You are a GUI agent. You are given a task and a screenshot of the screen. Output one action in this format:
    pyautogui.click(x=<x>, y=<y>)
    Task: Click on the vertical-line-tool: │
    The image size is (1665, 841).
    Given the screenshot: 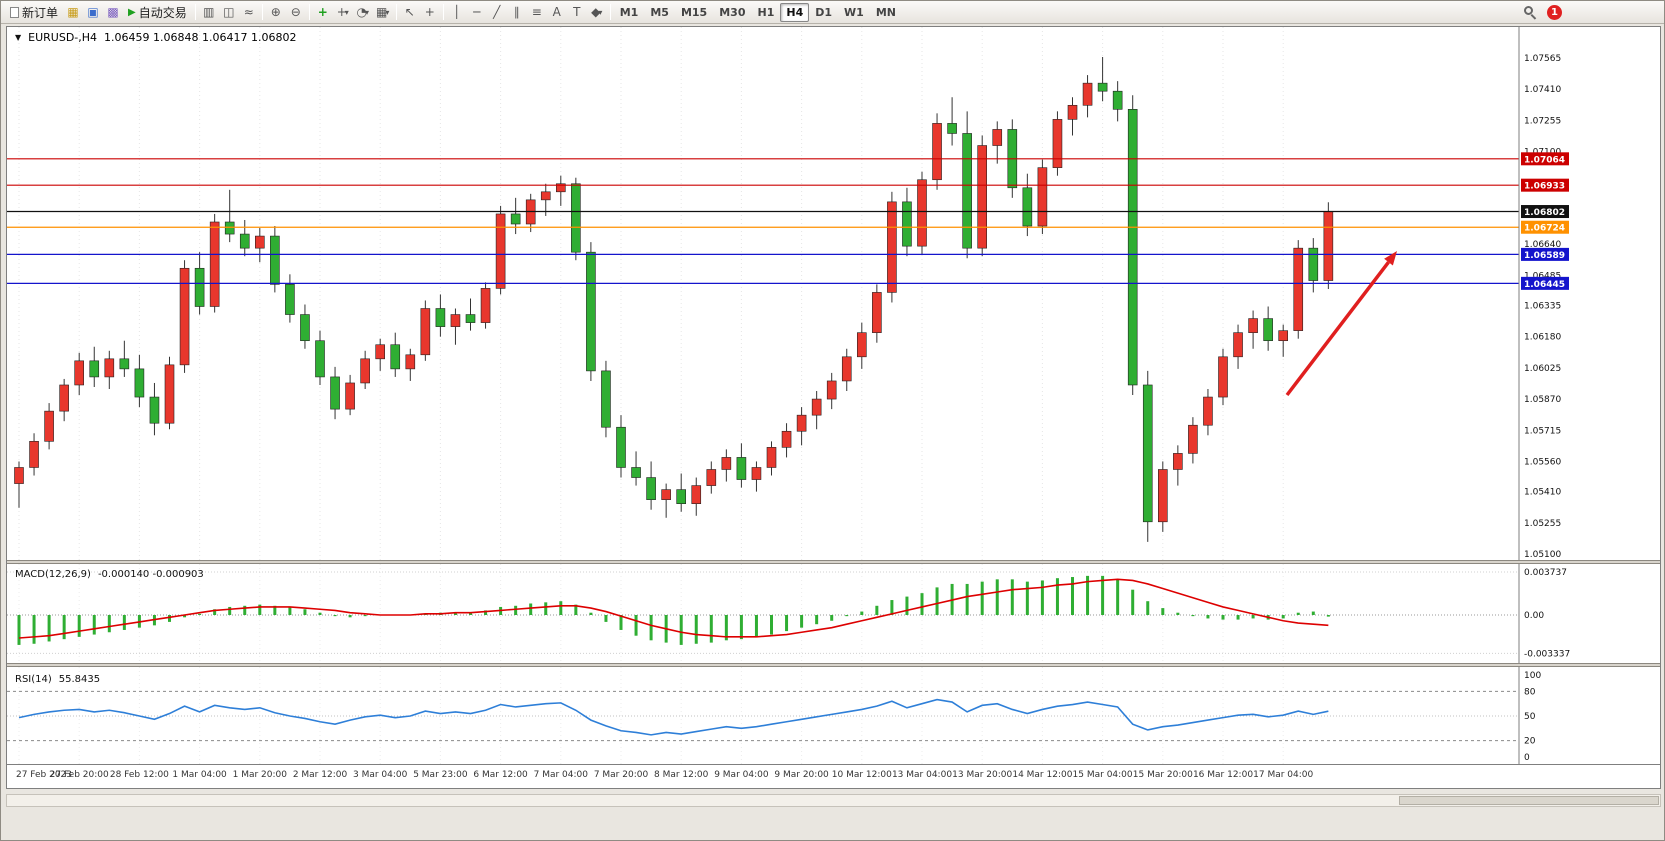 What is the action you would take?
    pyautogui.click(x=457, y=12)
    